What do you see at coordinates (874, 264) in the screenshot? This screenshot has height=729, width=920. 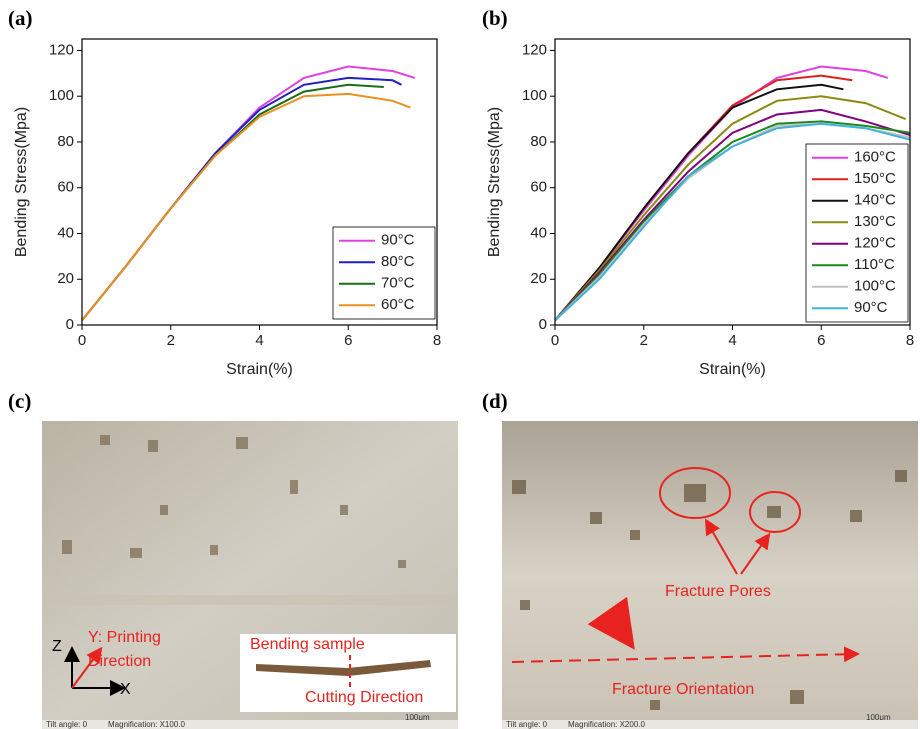 I see `legend-label: 110°C` at bounding box center [874, 264].